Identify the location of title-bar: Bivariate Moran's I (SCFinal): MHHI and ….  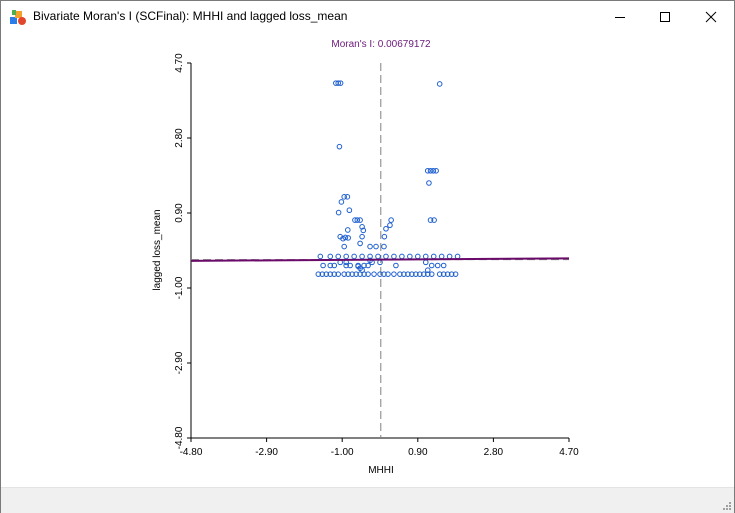
(367, 16).